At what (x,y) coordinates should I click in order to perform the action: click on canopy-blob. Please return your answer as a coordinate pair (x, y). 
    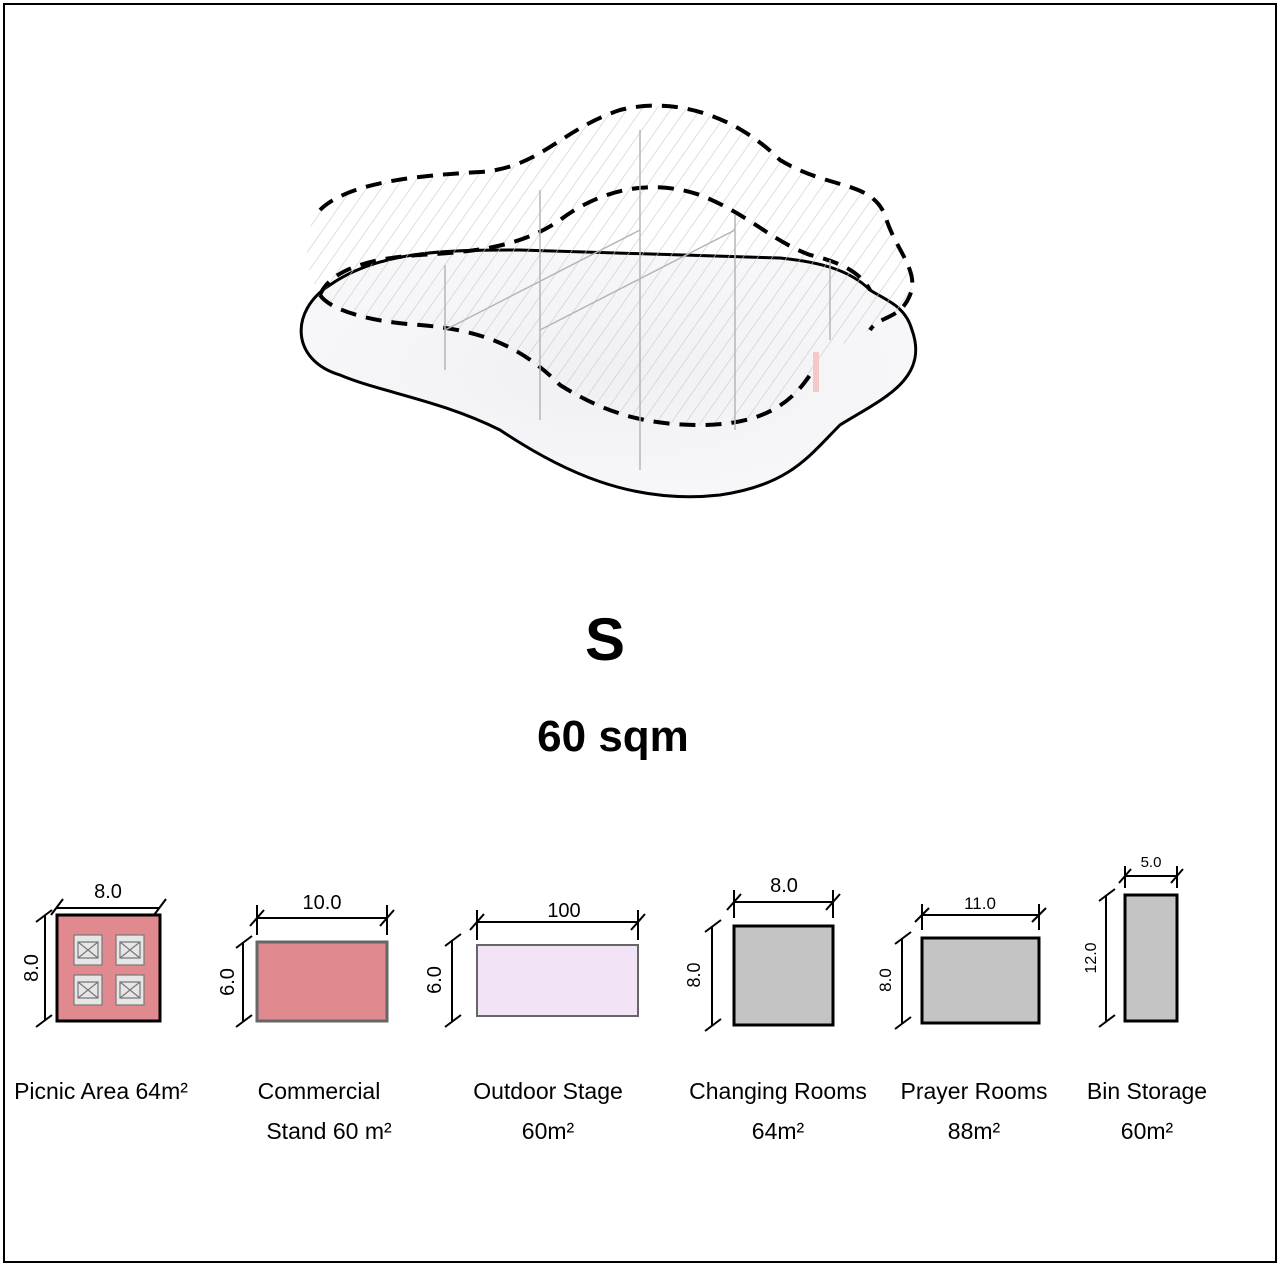
    Looking at the image, I should click on (609, 265).